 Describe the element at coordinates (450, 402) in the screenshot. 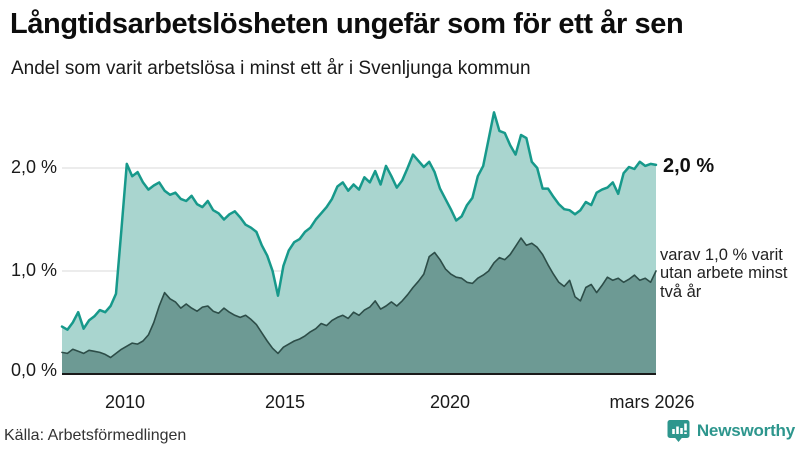

I see `x-axis-tick-2020: 2020` at that location.